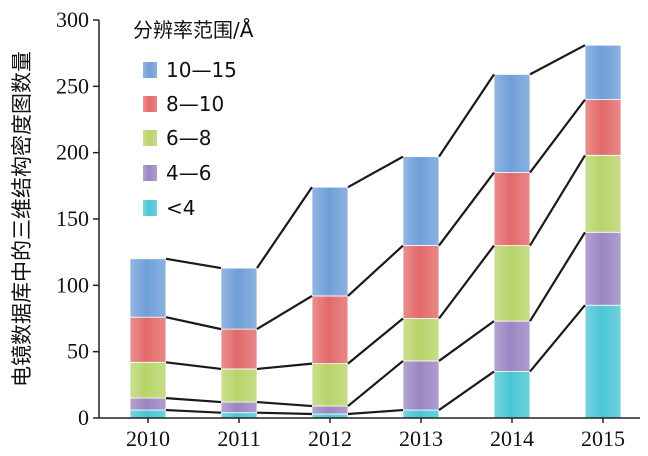 This screenshot has height=456, width=648. Describe the element at coordinates (193, 119) in the screenshot. I see `legend: 分辨率范围/Å 10—15 8—10 6—8 4—6 <4` at that location.